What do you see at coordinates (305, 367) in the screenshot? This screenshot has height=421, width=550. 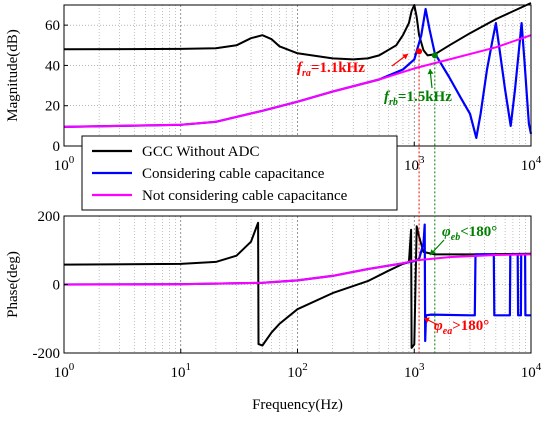 I see `x-tick-exponent: 2` at bounding box center [305, 367].